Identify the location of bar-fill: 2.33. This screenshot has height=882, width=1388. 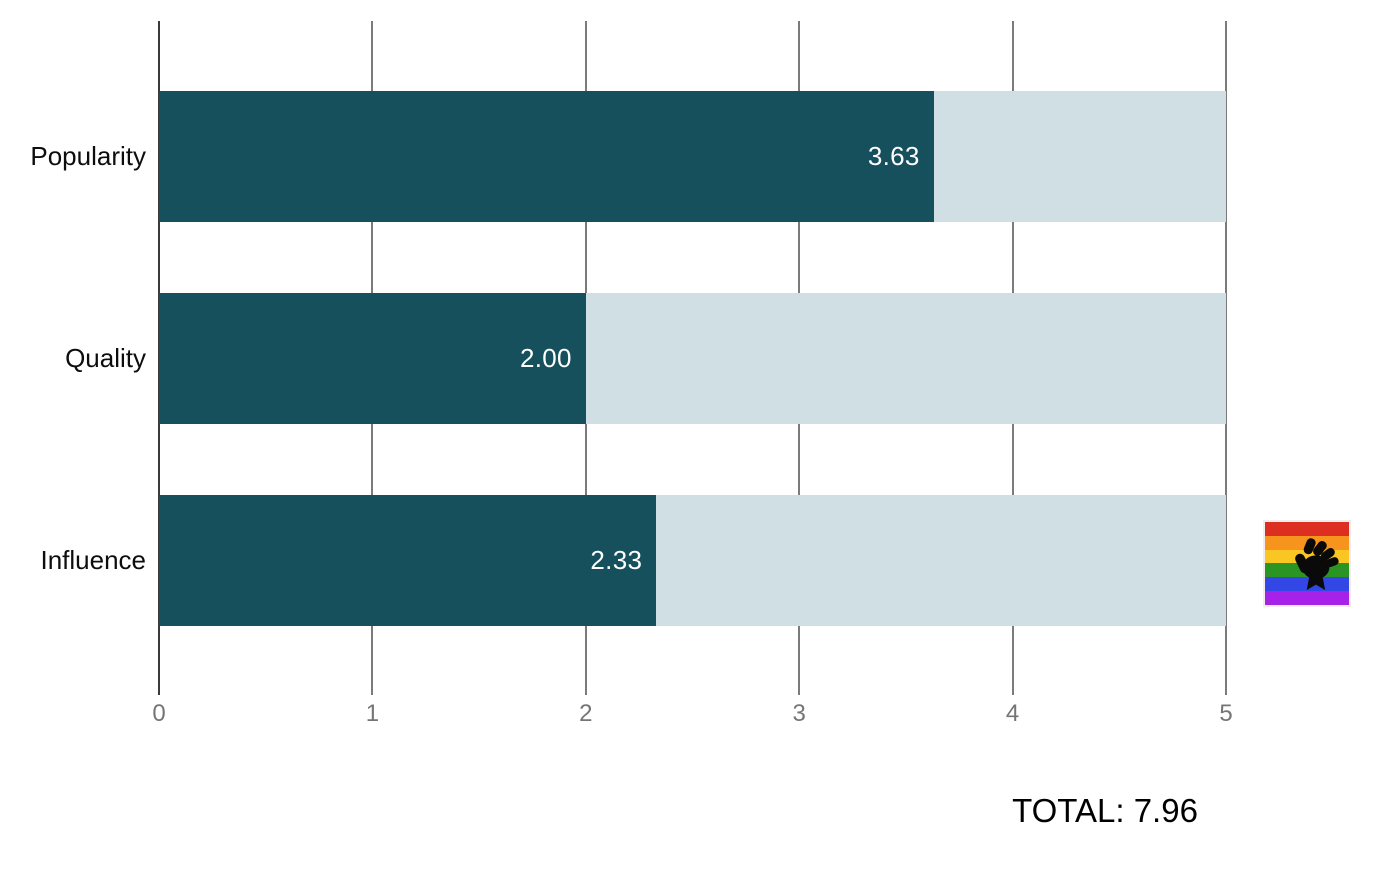
(408, 560).